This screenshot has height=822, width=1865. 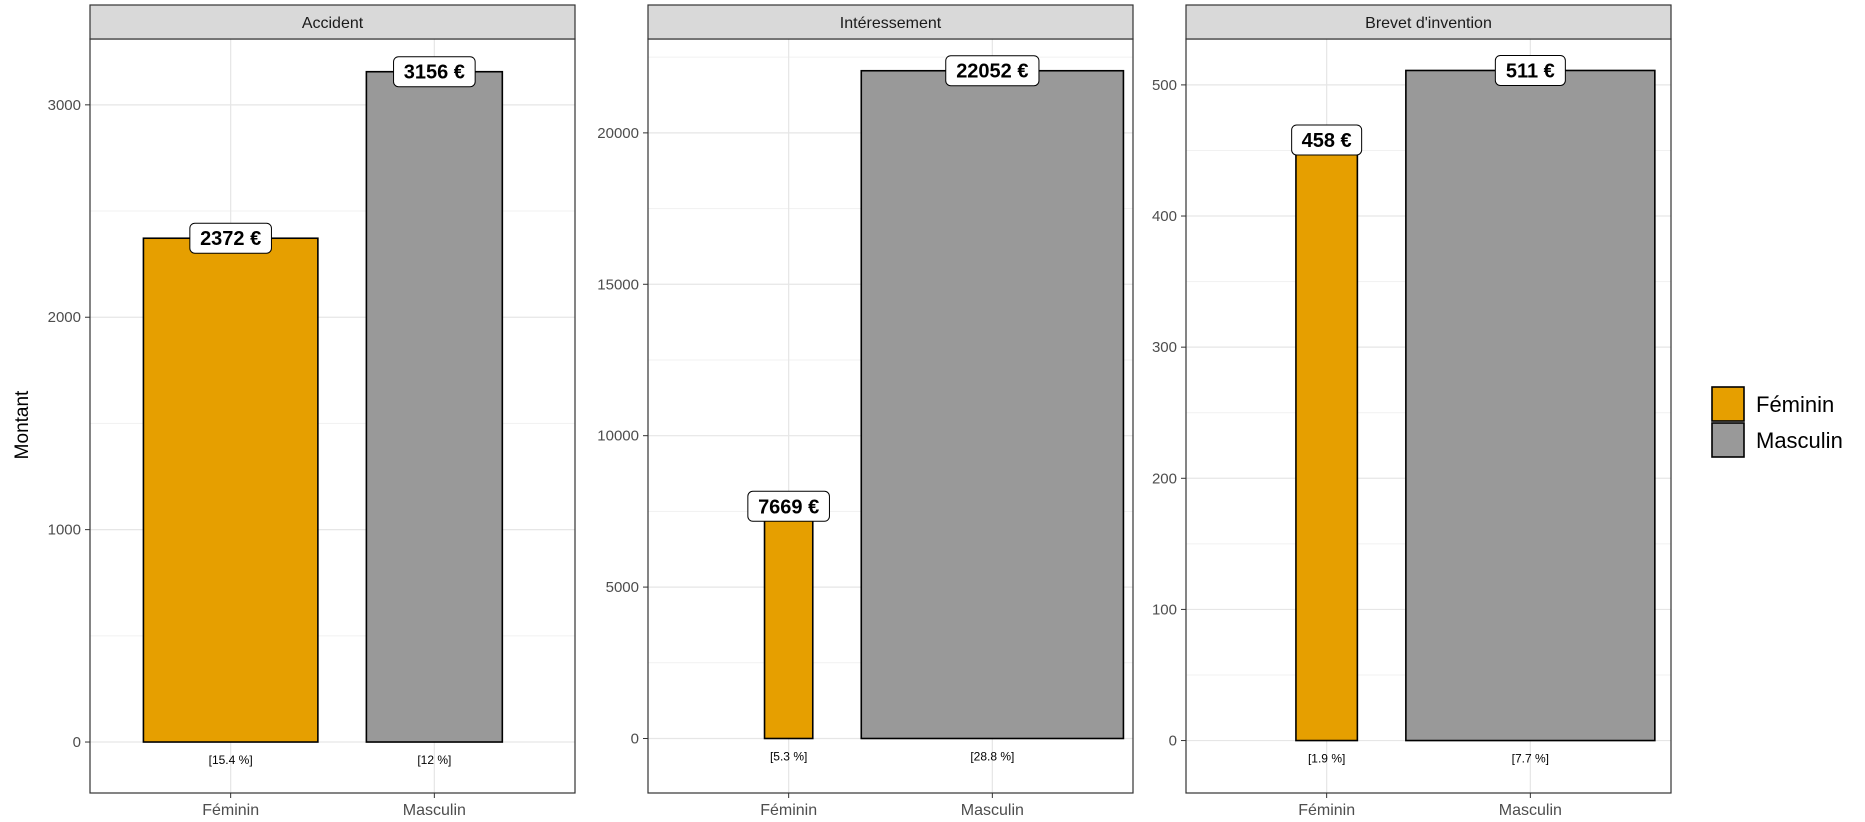 What do you see at coordinates (64, 530) in the screenshot?
I see `y-tick-label: 1000` at bounding box center [64, 530].